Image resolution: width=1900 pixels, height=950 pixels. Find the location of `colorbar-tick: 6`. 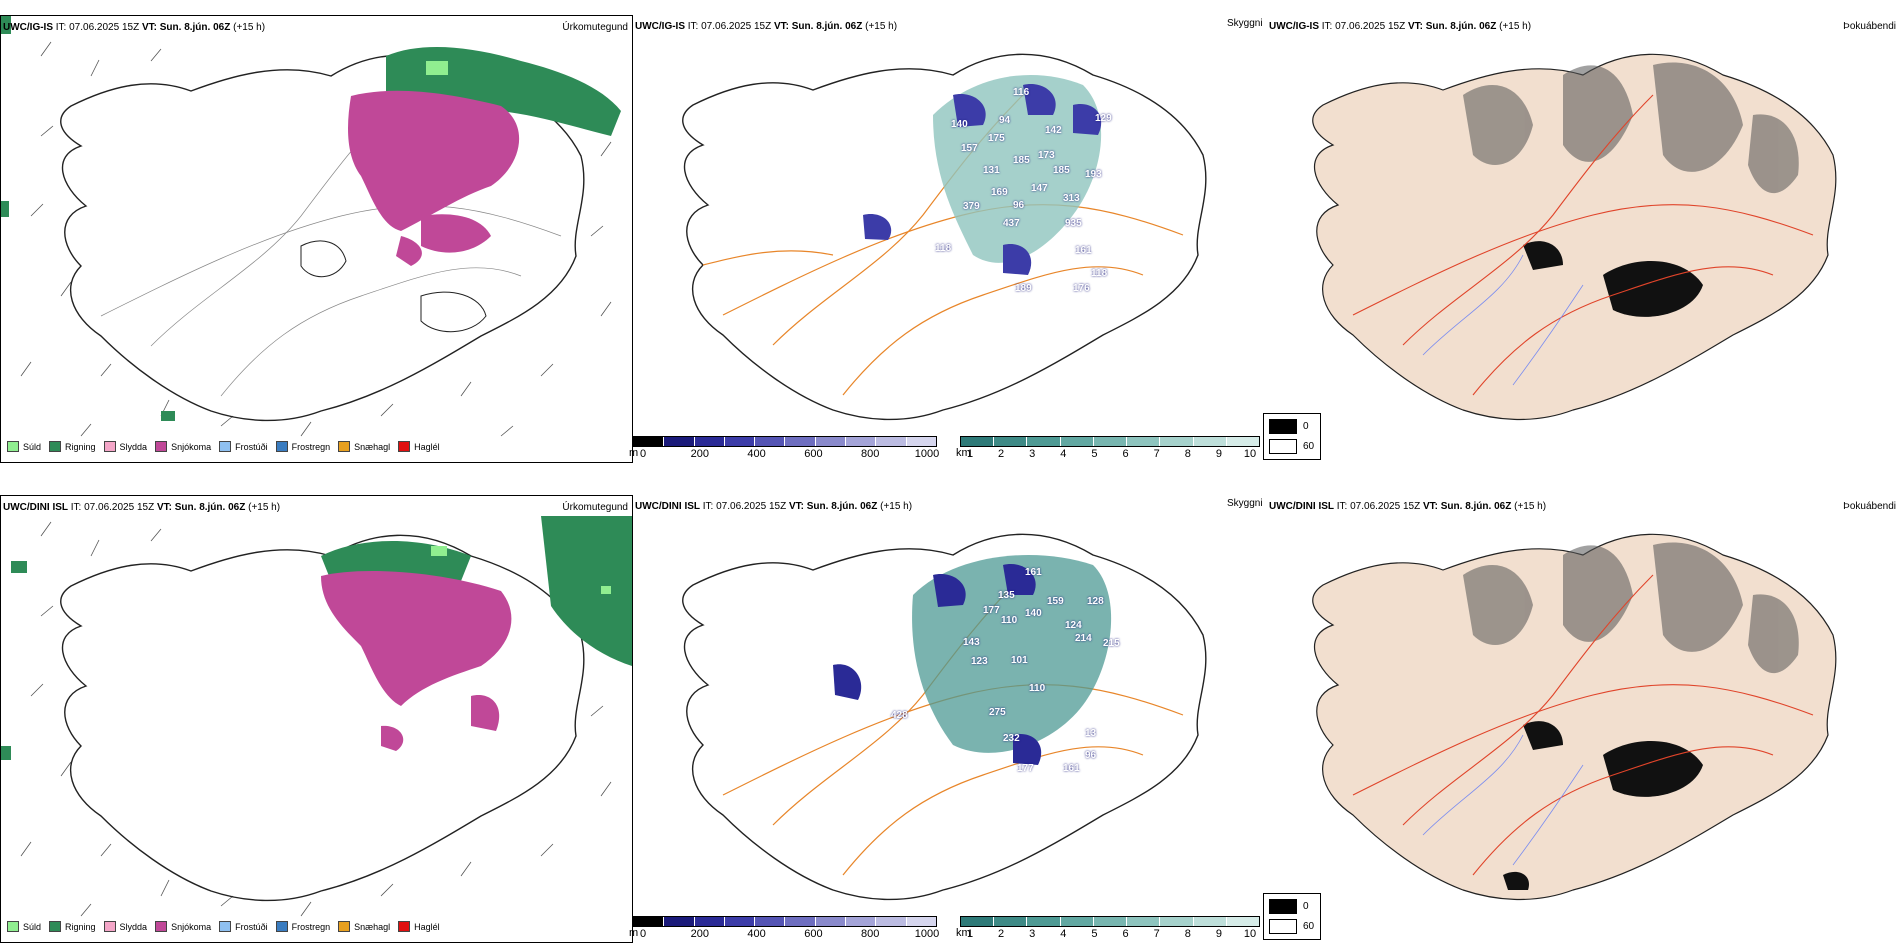

colorbar-tick: 6 is located at coordinates (1125, 934).